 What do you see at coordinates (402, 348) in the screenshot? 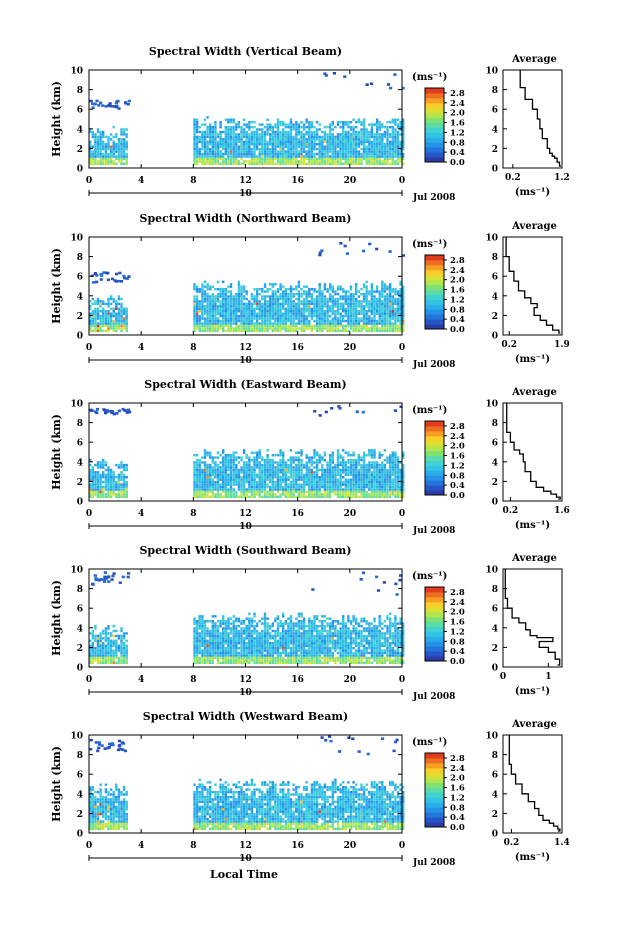
I see `x-tick-label: 0` at bounding box center [402, 348].